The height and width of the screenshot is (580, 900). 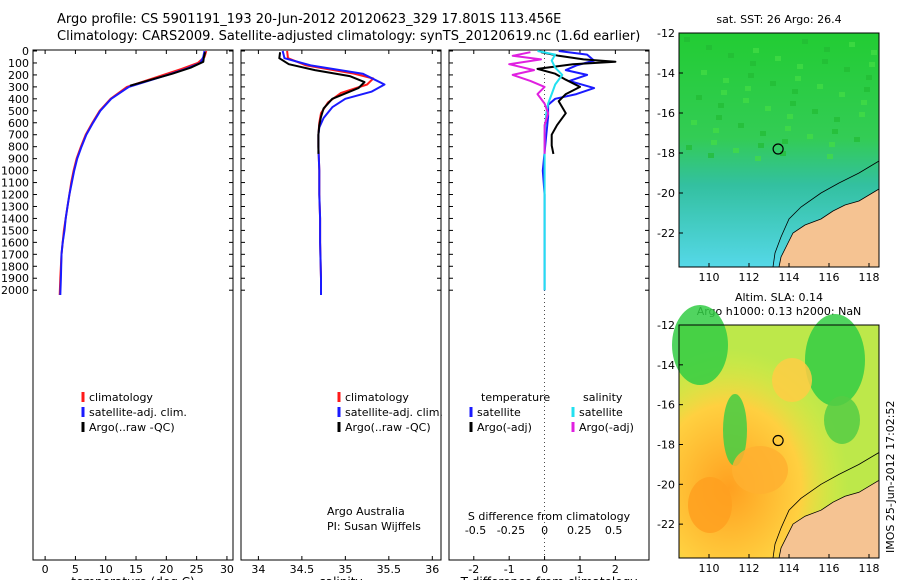 What do you see at coordinates (168, 69) in the screenshot?
I see `series-argo-raw-qc-` at bounding box center [168, 69].